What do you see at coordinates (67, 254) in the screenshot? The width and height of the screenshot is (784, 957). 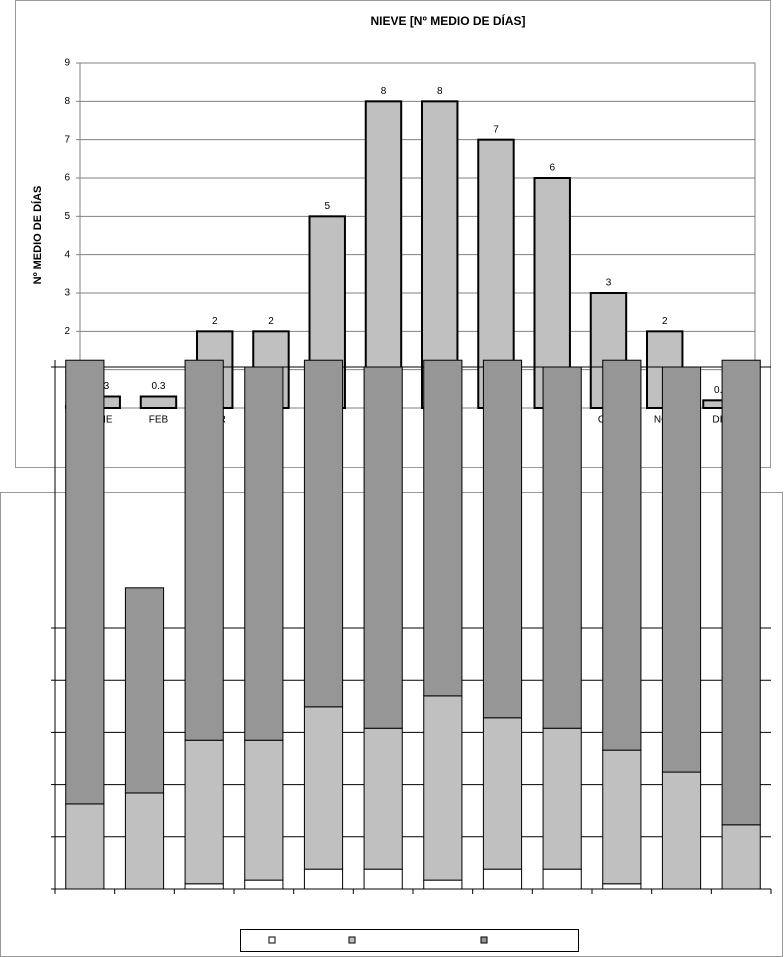 I see `y-tick-label: 4` at bounding box center [67, 254].